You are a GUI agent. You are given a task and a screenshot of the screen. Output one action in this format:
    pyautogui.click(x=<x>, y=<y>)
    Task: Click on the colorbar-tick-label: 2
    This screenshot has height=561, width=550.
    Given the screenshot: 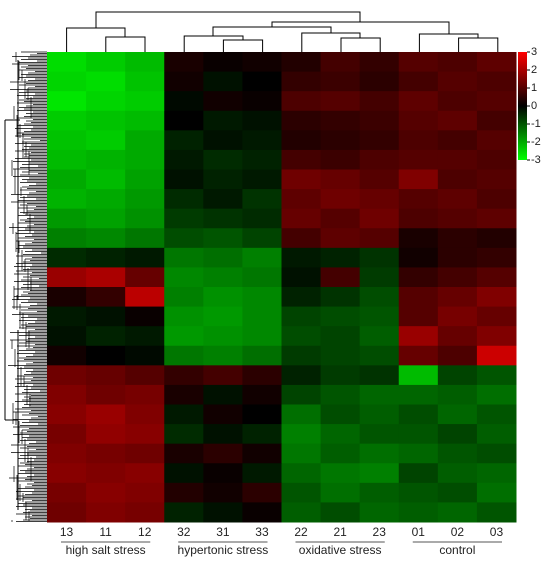 What is the action you would take?
    pyautogui.click(x=534, y=70)
    